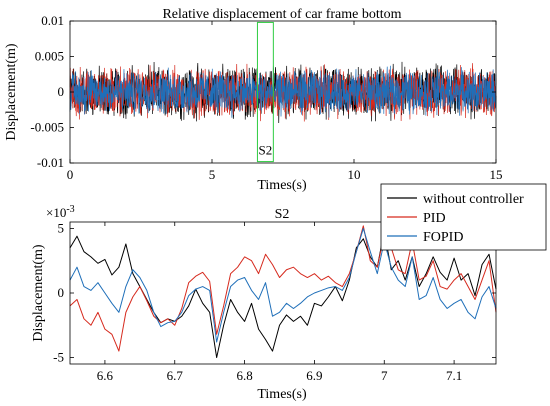 This screenshot has width=550, height=406. I want to click on bottom-x-tick-label: 6.8, so click(244, 375).